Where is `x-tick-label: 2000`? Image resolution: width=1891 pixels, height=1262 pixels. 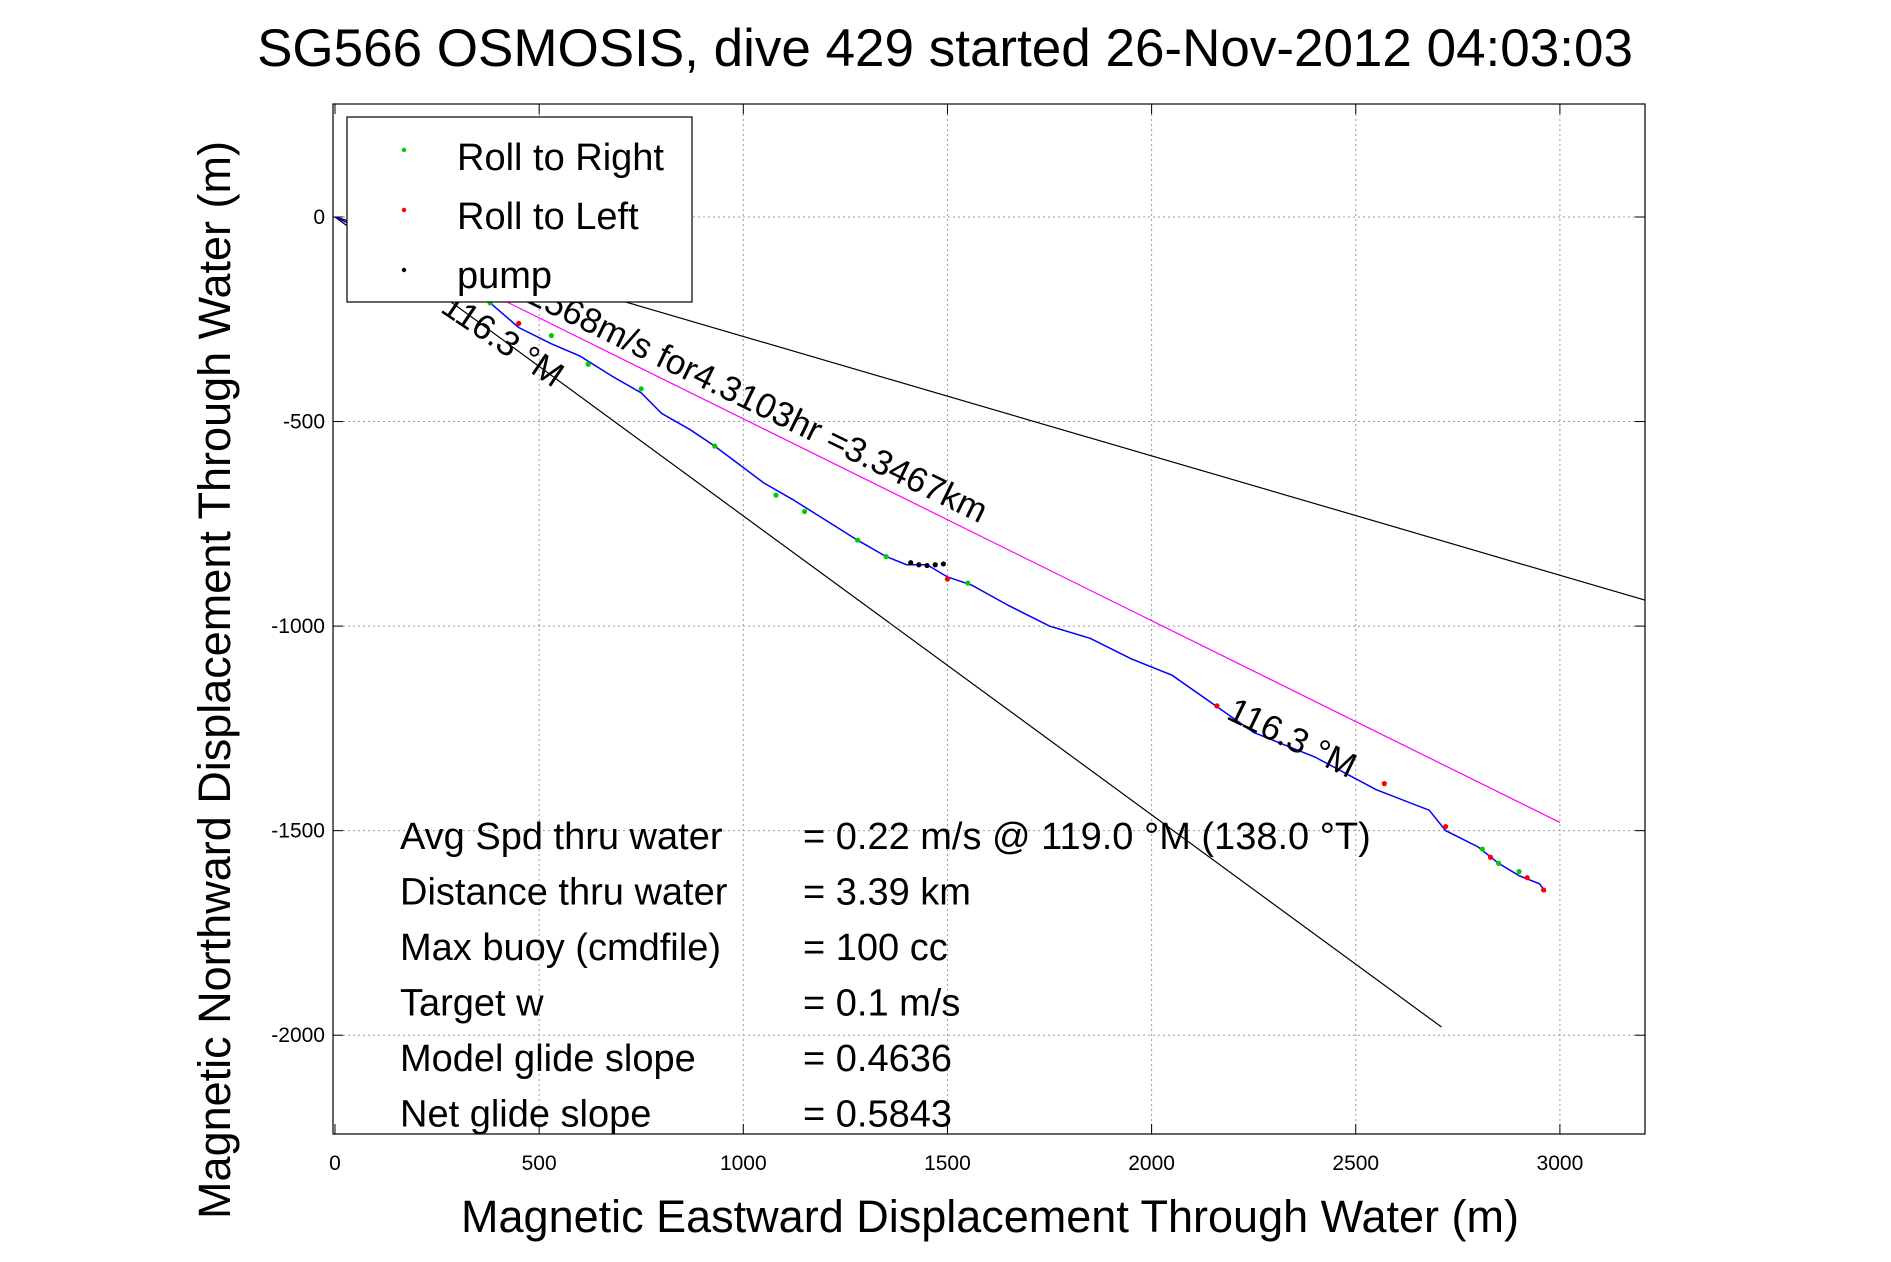
x-tick-label: 2000 is located at coordinates (1151, 1163).